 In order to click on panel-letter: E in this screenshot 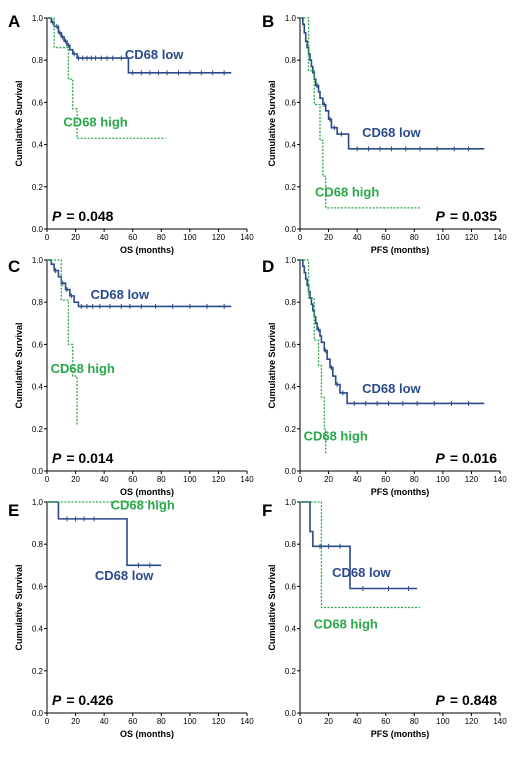, I will do `click(13, 510)`.